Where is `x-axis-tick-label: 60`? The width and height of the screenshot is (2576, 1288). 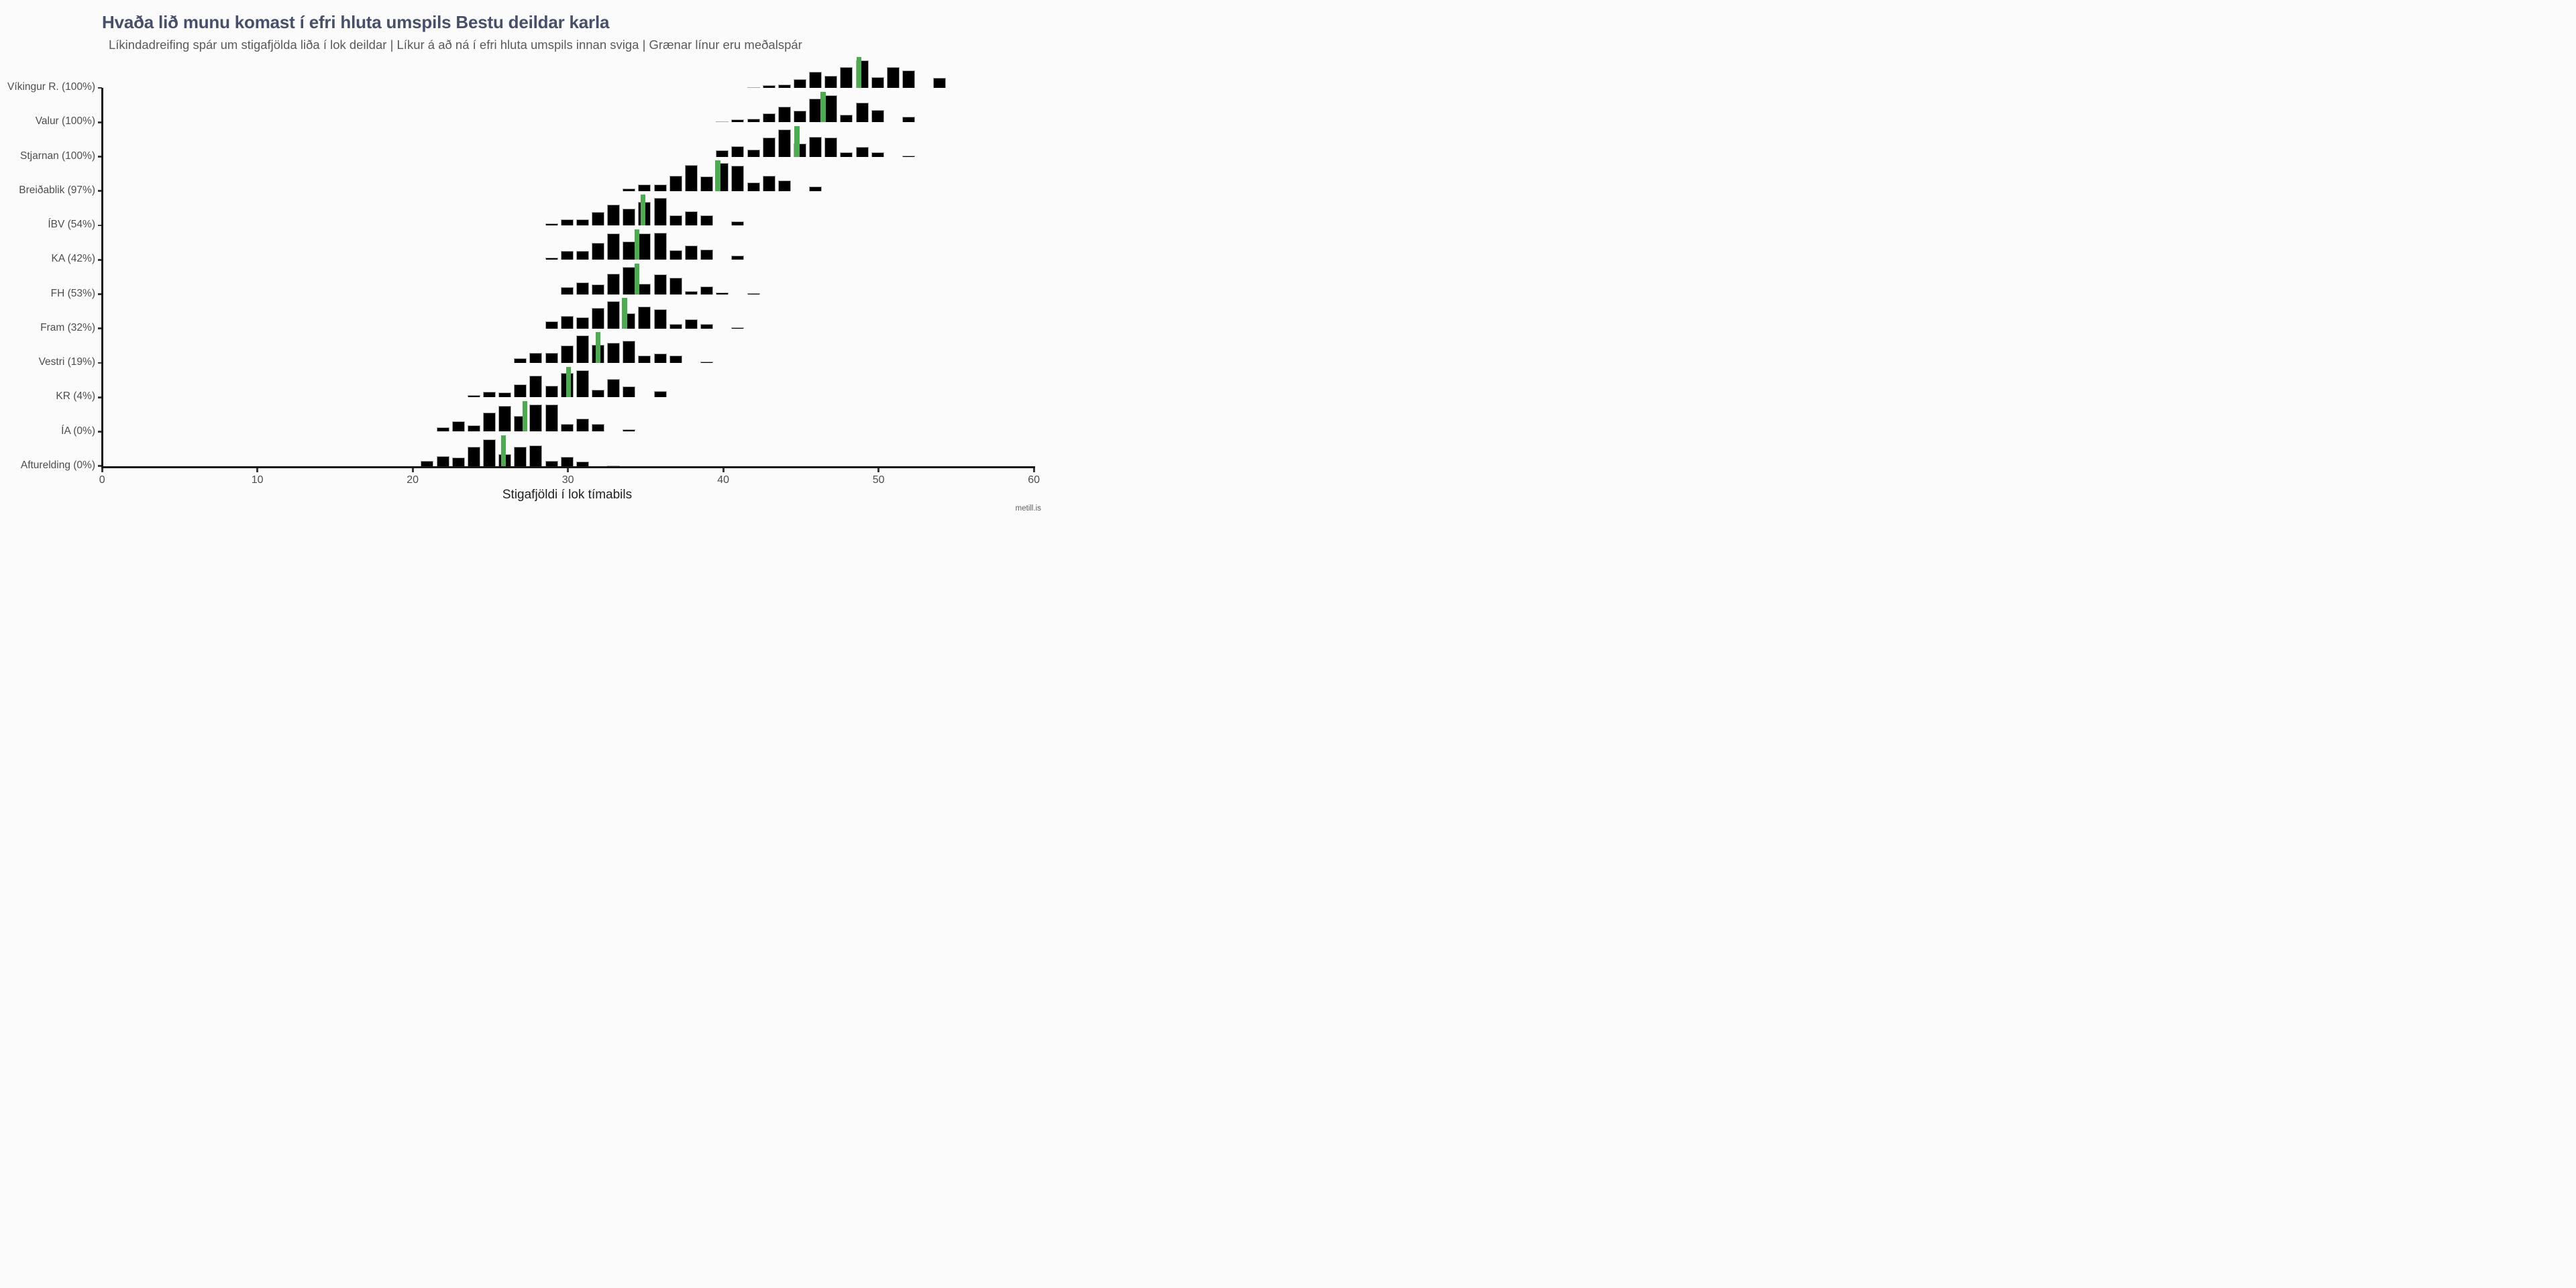
x-axis-tick-label: 60 is located at coordinates (1034, 480).